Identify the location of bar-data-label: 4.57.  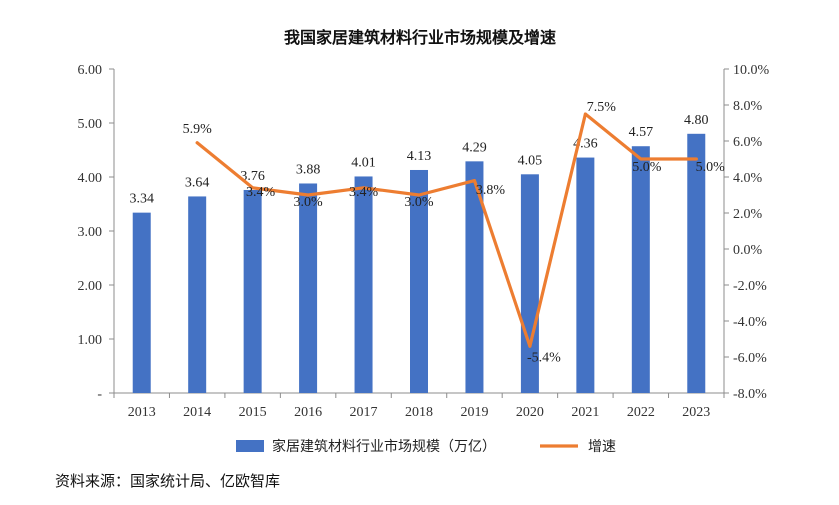
(641, 132).